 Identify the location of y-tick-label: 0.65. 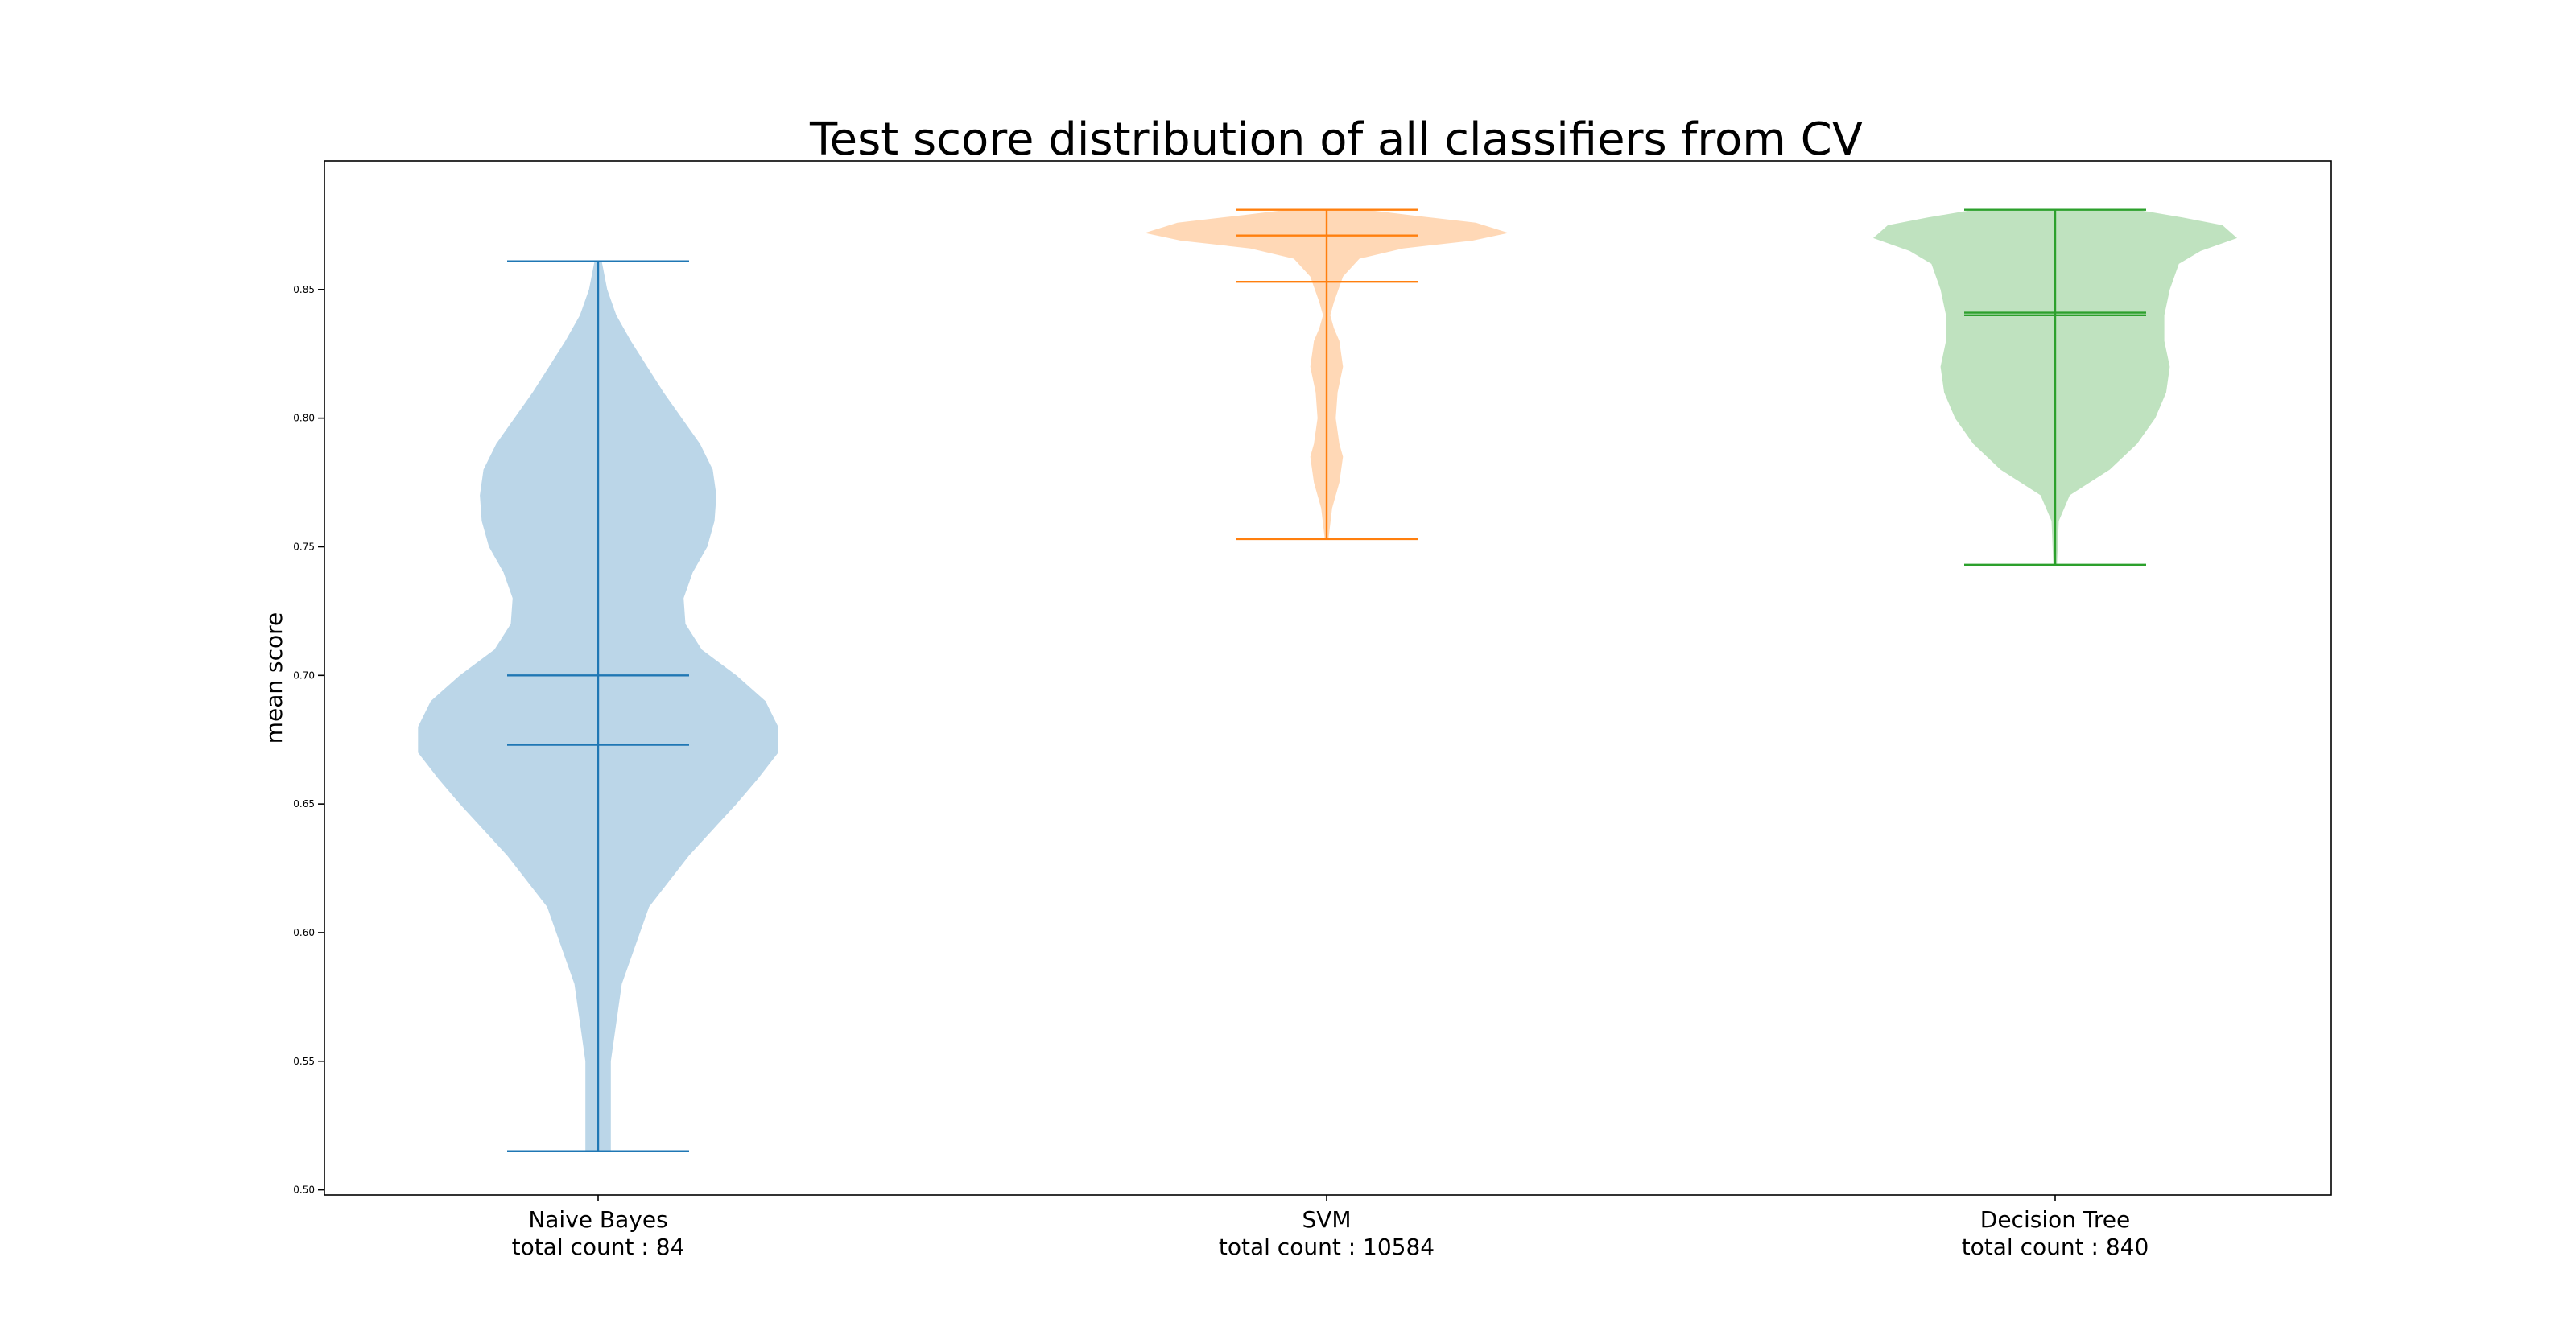
(304, 804).